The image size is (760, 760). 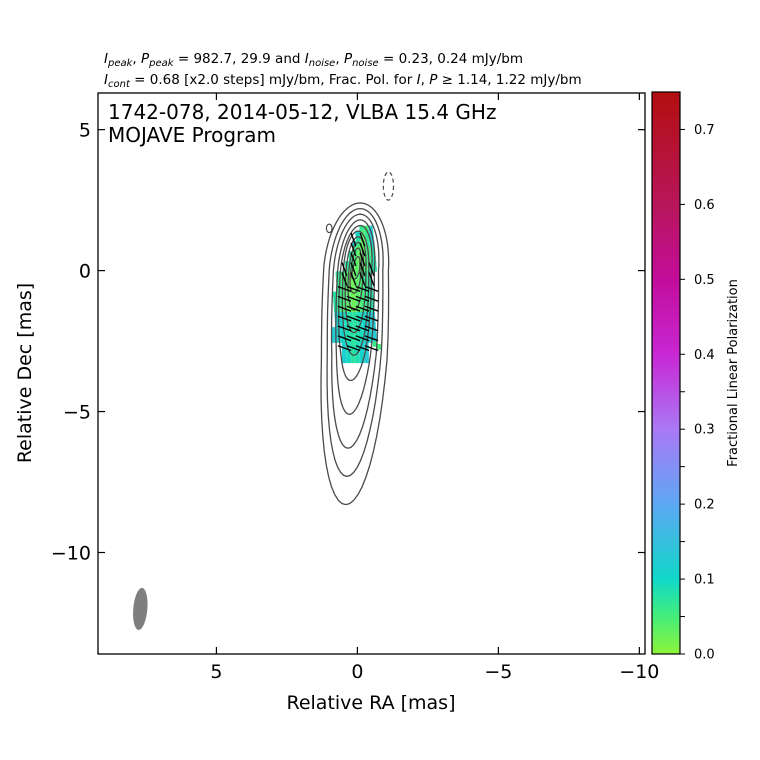 I want to click on x-tick-label: −10, so click(x=639, y=672).